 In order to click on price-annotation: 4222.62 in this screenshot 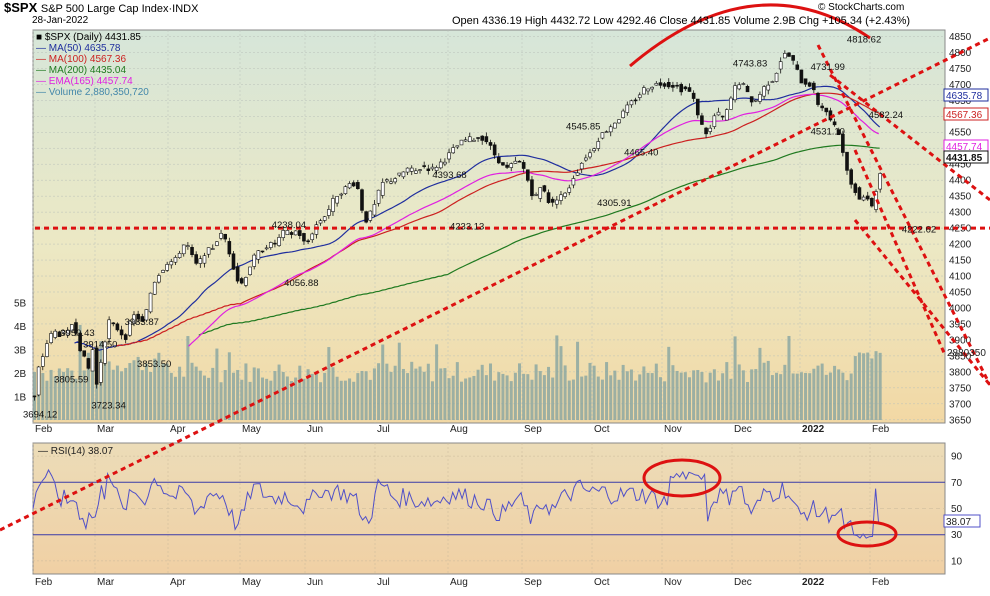, I will do `click(919, 230)`.